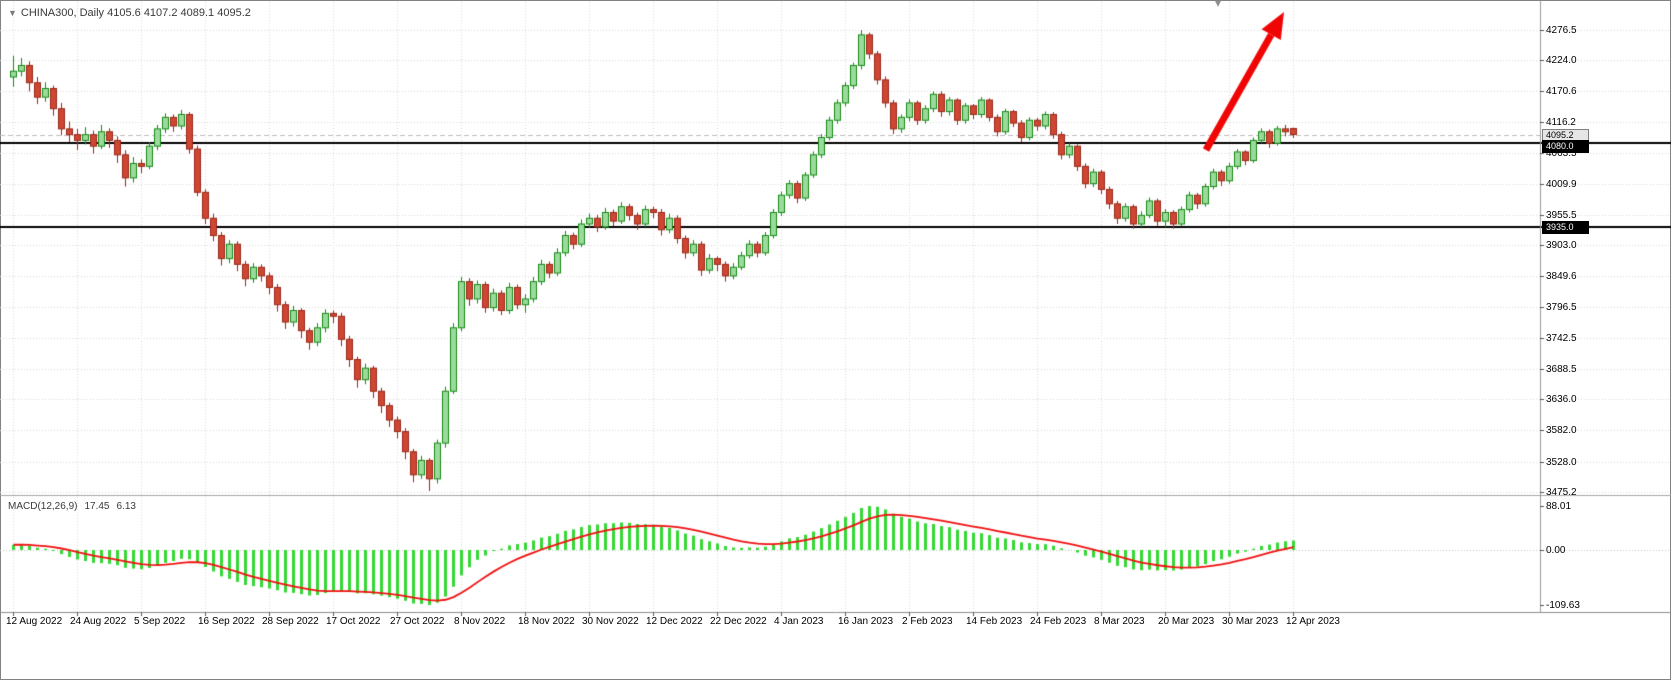  Describe the element at coordinates (1218, 5) in the screenshot. I see `shift-marker-icon: ▾` at that location.